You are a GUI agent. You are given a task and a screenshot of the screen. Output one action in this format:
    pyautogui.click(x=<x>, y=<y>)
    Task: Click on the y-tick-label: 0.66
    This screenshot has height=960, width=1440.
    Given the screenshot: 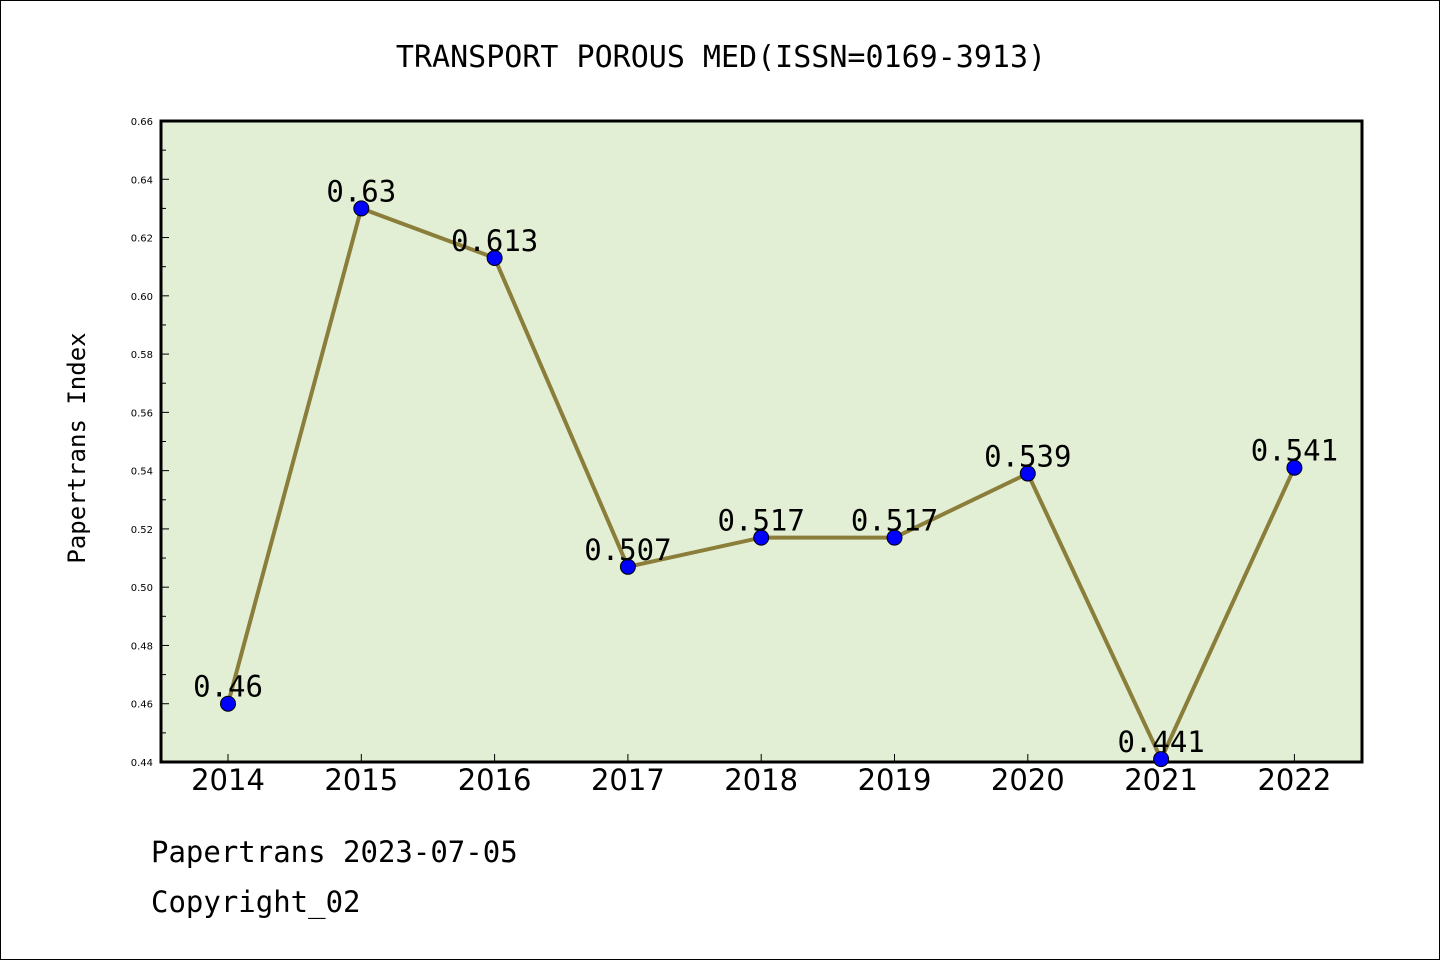 What is the action you would take?
    pyautogui.click(x=142, y=122)
    